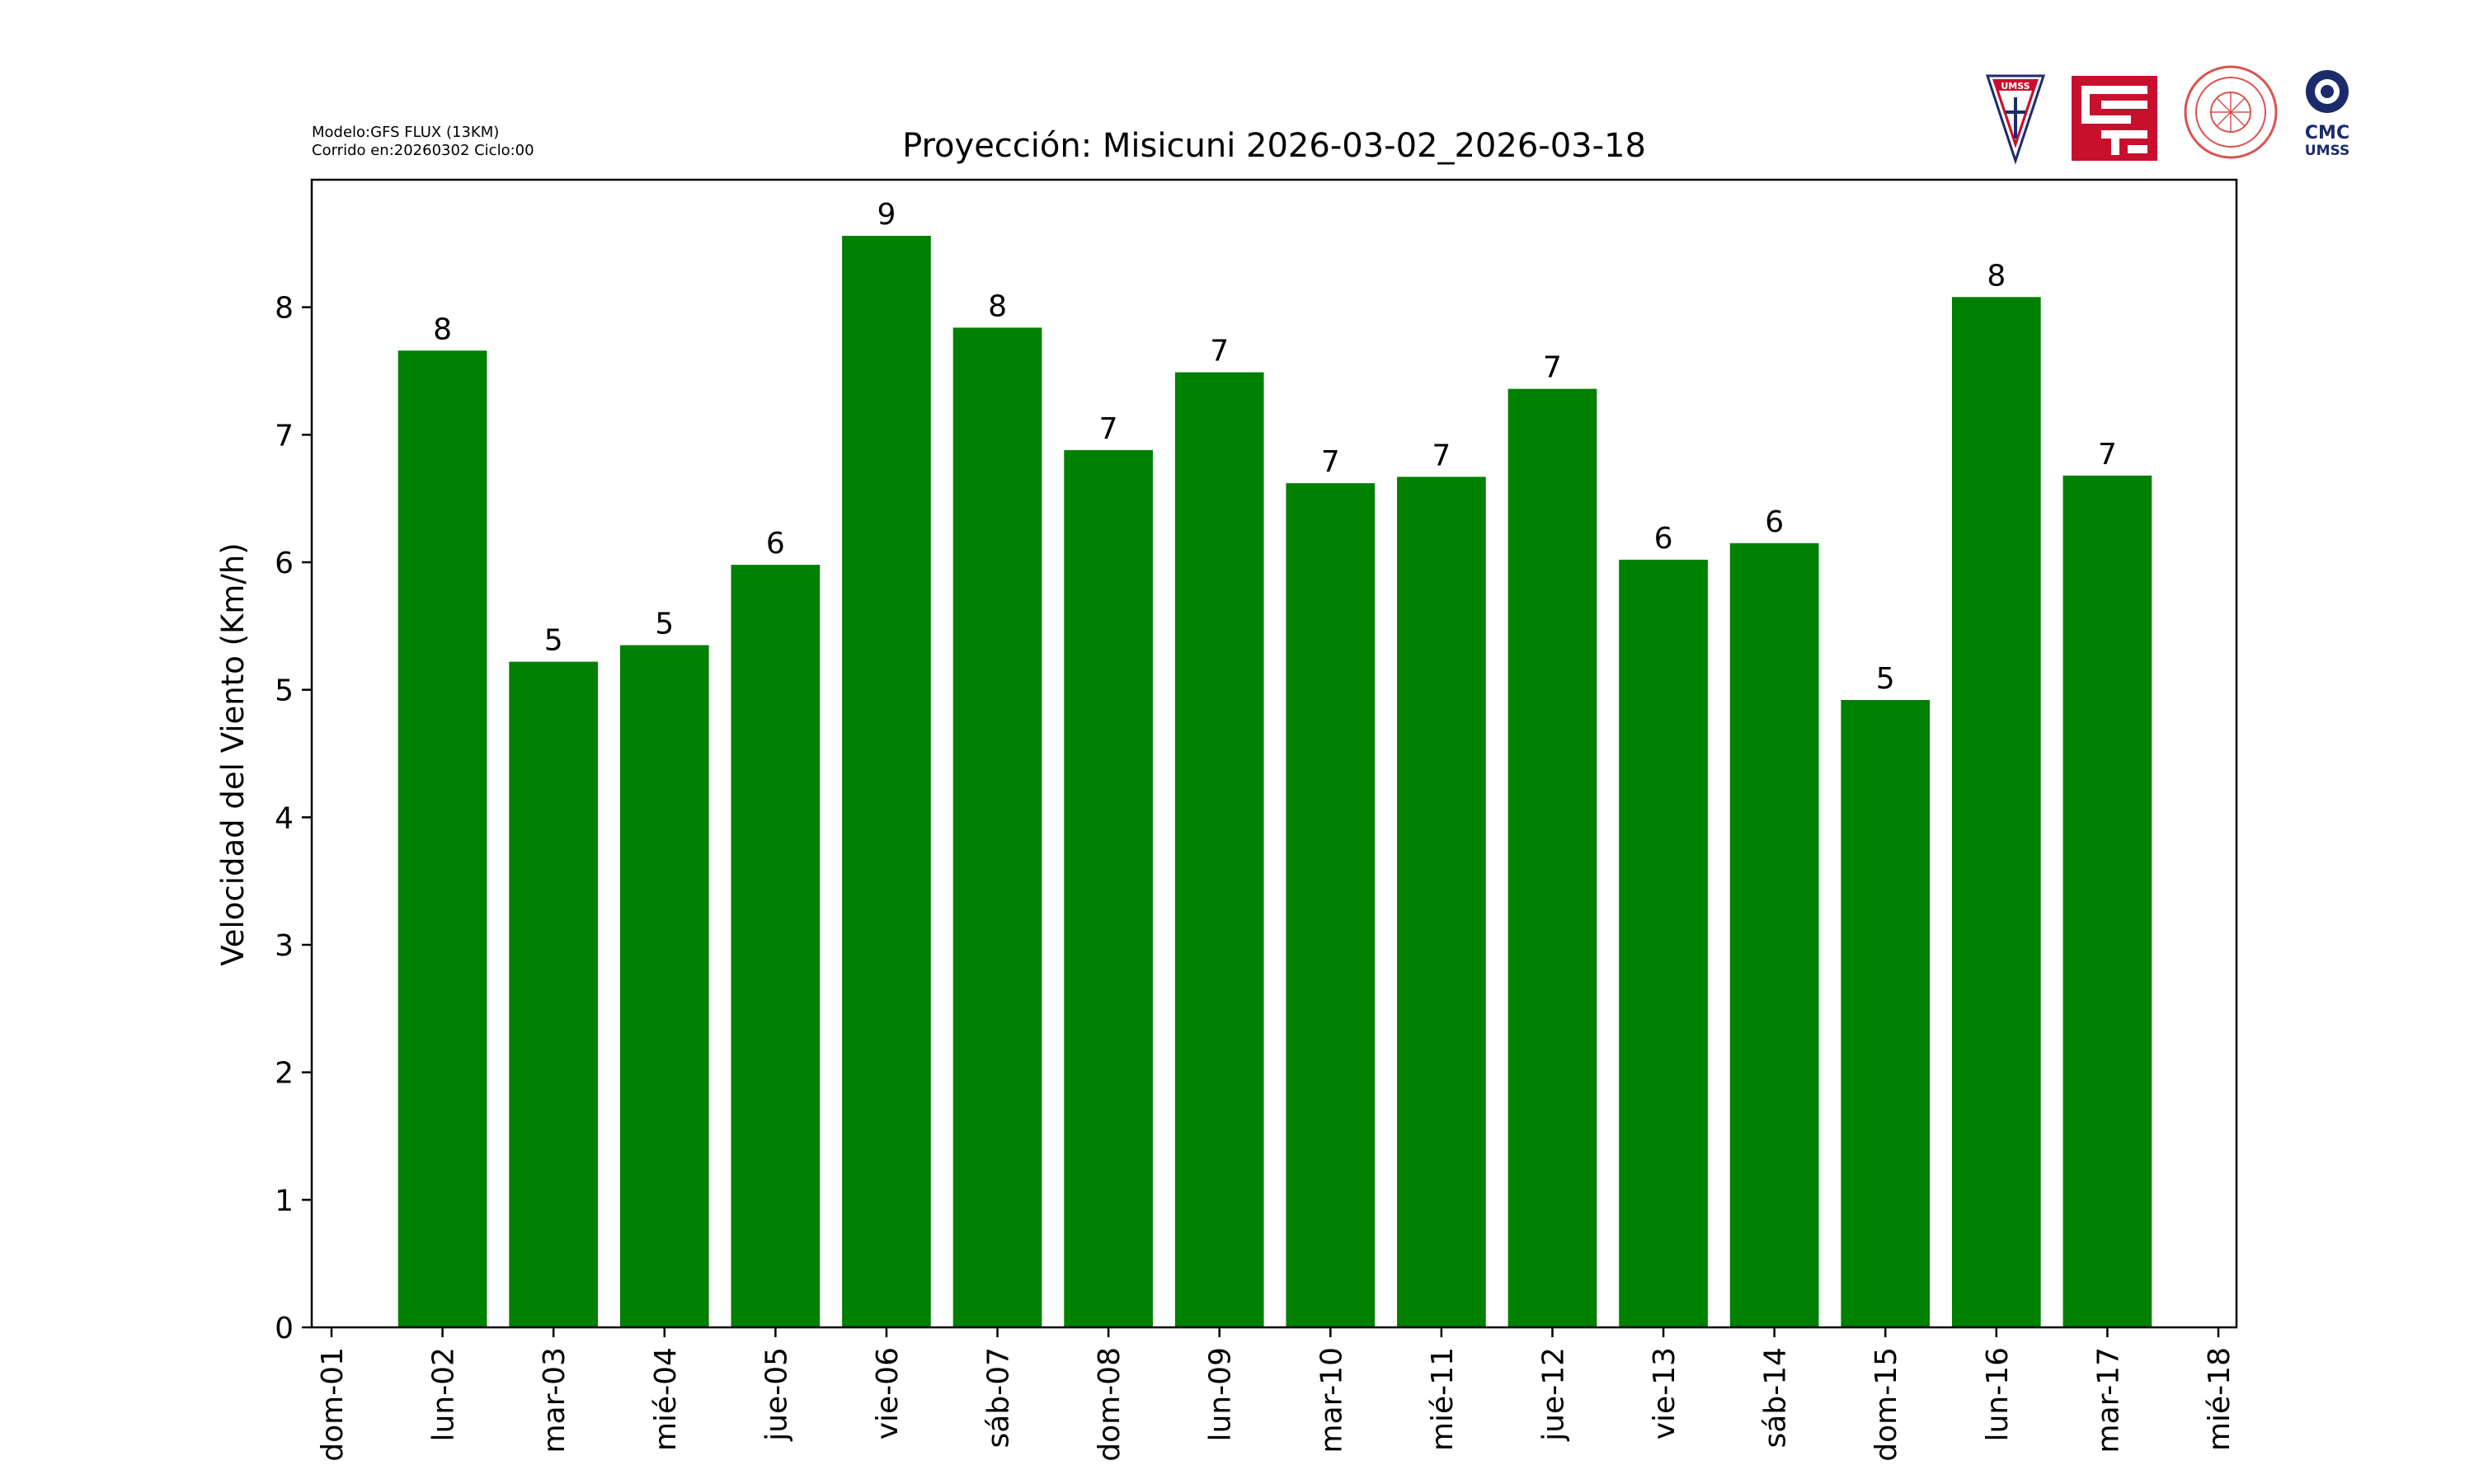 This screenshot has width=2474, height=1484. I want to click on y-axis: 0 1 2 3 4 5 6 7 8, so click(293, 818).